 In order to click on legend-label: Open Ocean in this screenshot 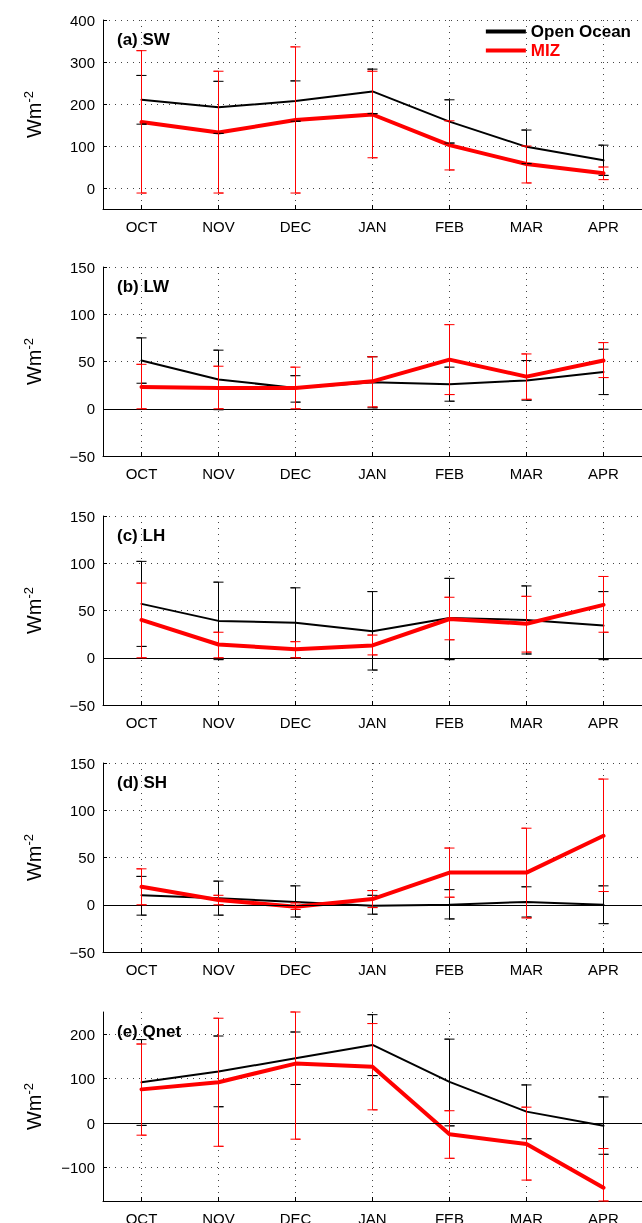, I will do `click(580, 31)`.